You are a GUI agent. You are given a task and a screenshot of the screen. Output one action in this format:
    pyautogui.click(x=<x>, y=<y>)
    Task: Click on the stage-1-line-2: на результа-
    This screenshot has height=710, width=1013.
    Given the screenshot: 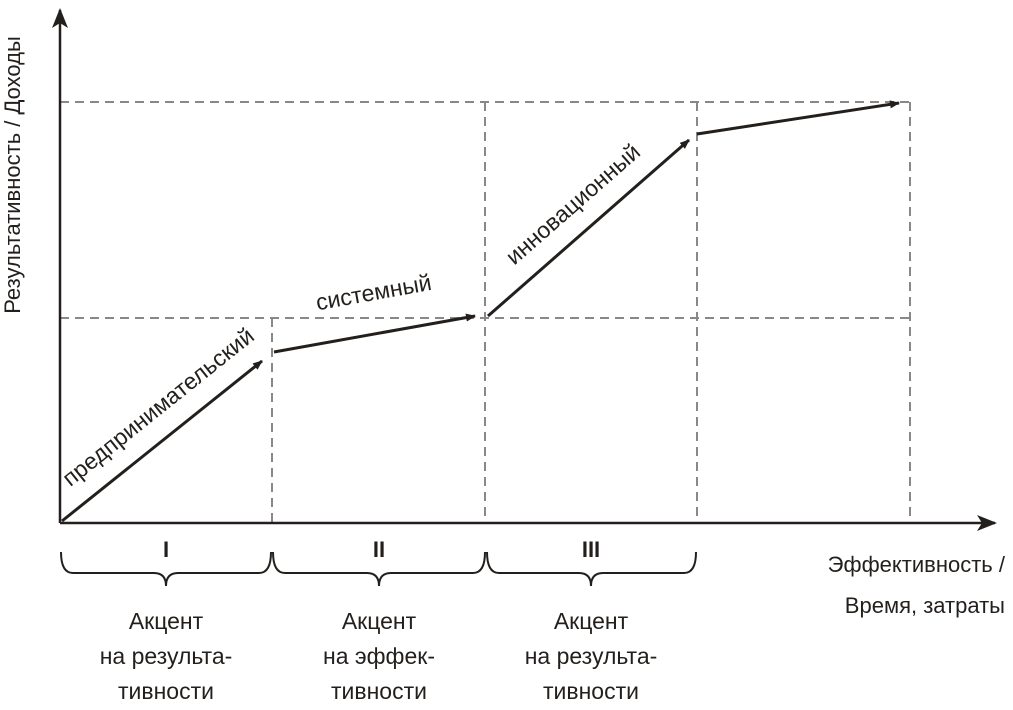 What is the action you would take?
    pyautogui.click(x=166, y=656)
    